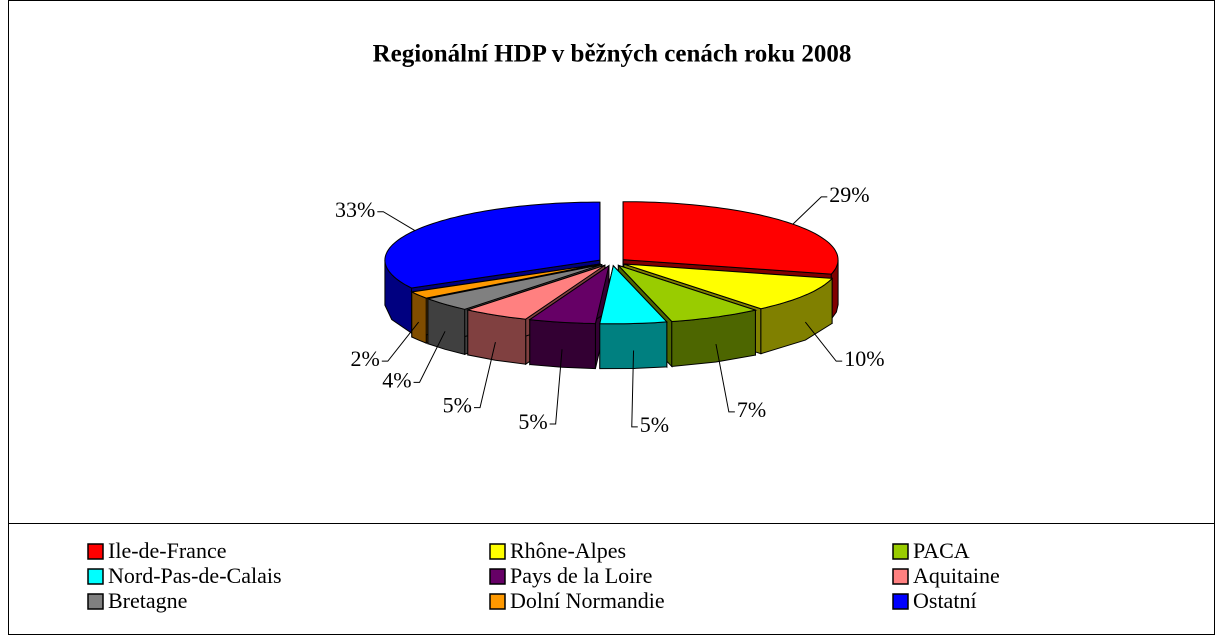  I want to click on data-label: 7%, so click(751, 409).